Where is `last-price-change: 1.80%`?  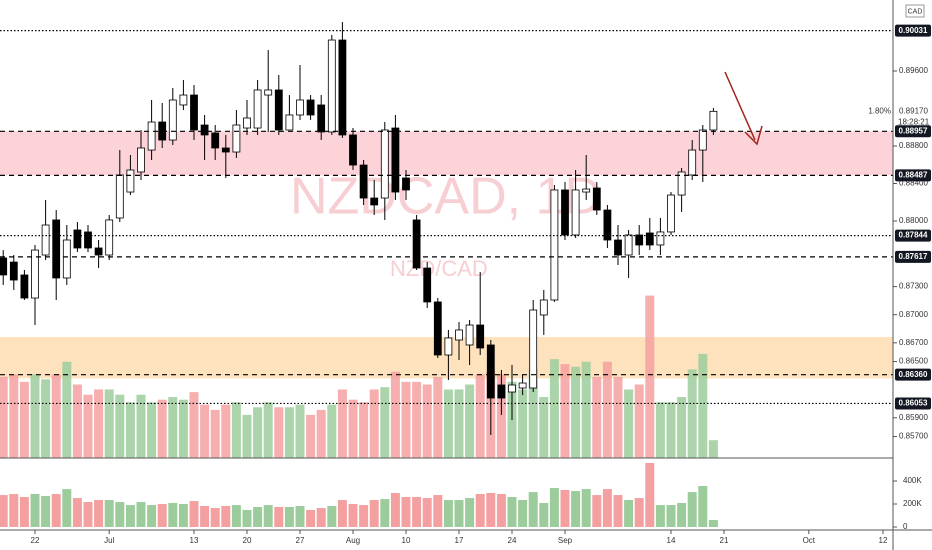
last-price-change: 1.80% is located at coordinates (879, 110).